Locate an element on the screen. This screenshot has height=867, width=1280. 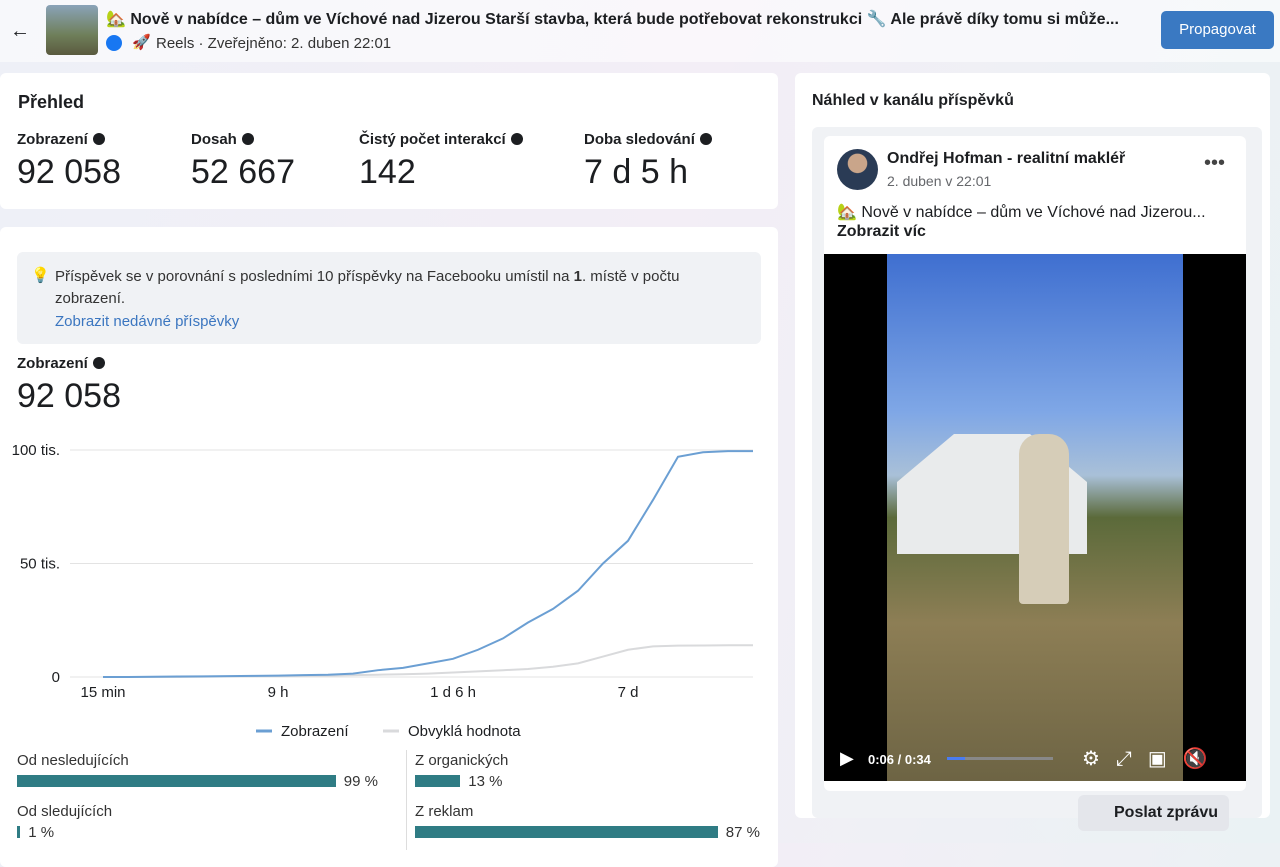
metric-label: Dosah is located at coordinates (222, 139).